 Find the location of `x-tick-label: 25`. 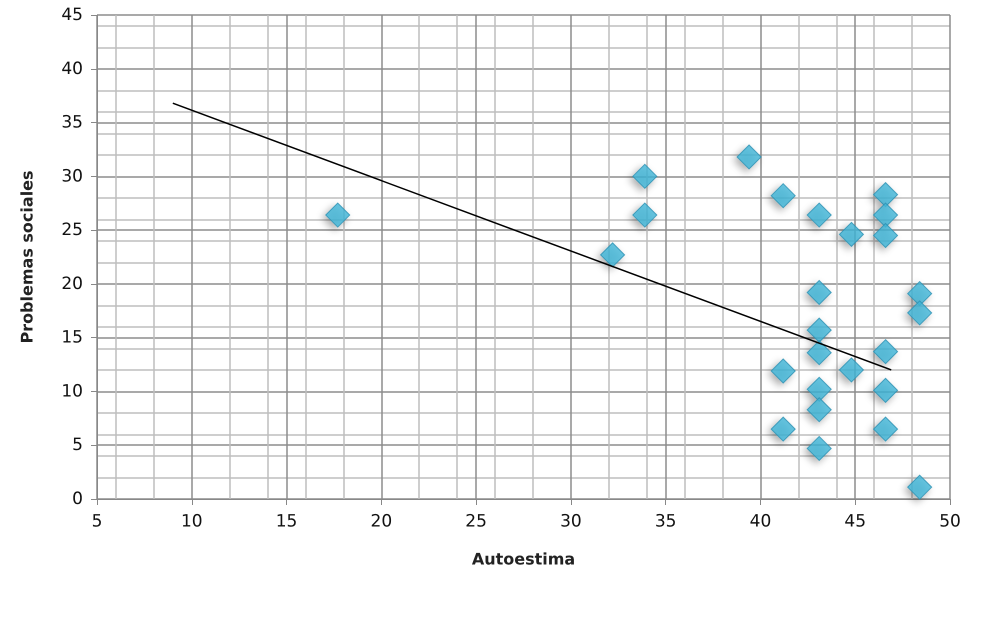

x-tick-label: 25 is located at coordinates (476, 522).